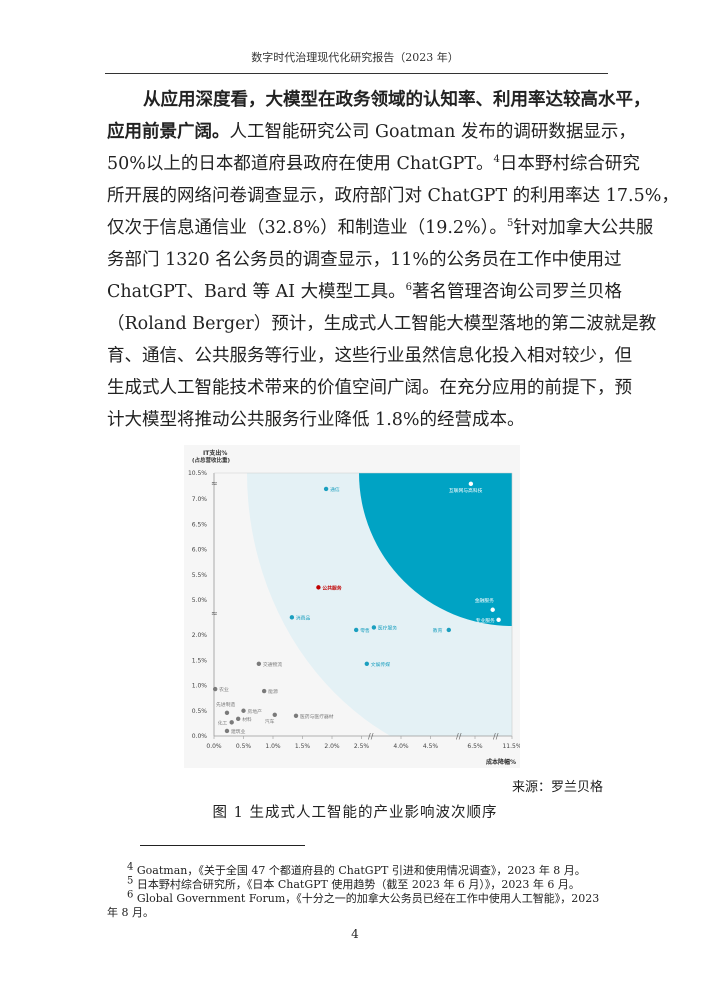  I want to click on x-tick-label: 2.0%, so click(332, 746).